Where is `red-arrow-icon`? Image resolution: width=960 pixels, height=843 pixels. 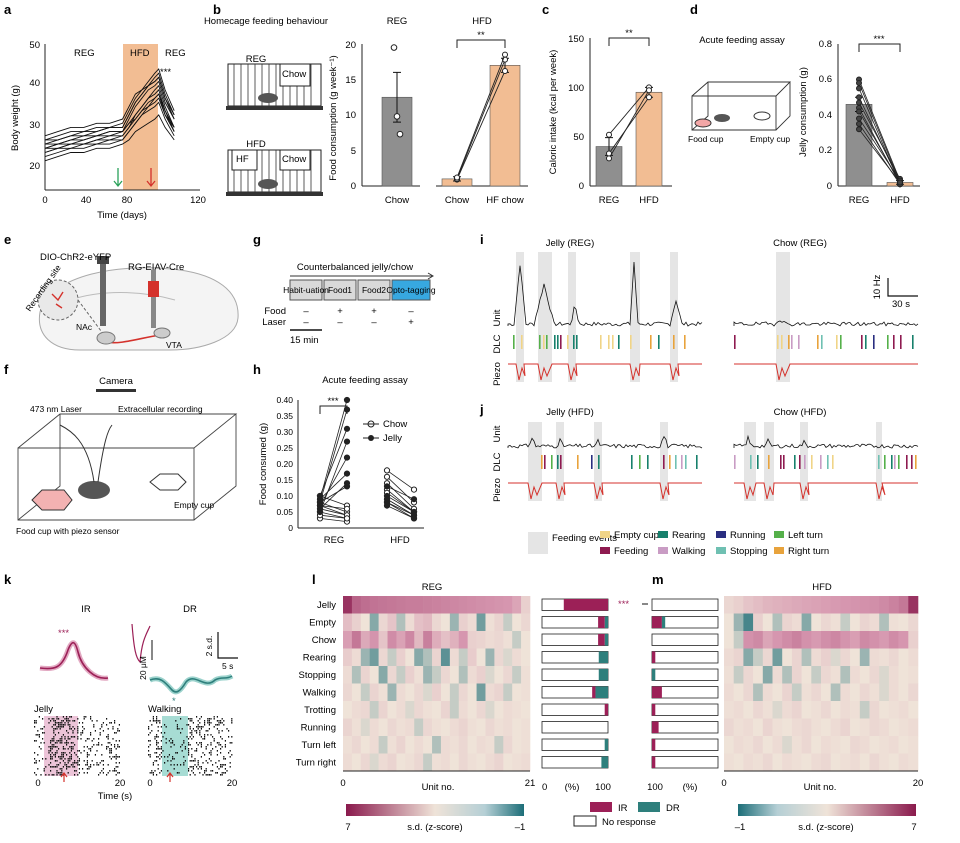
red-arrow-icon is located at coordinates (64, 777).